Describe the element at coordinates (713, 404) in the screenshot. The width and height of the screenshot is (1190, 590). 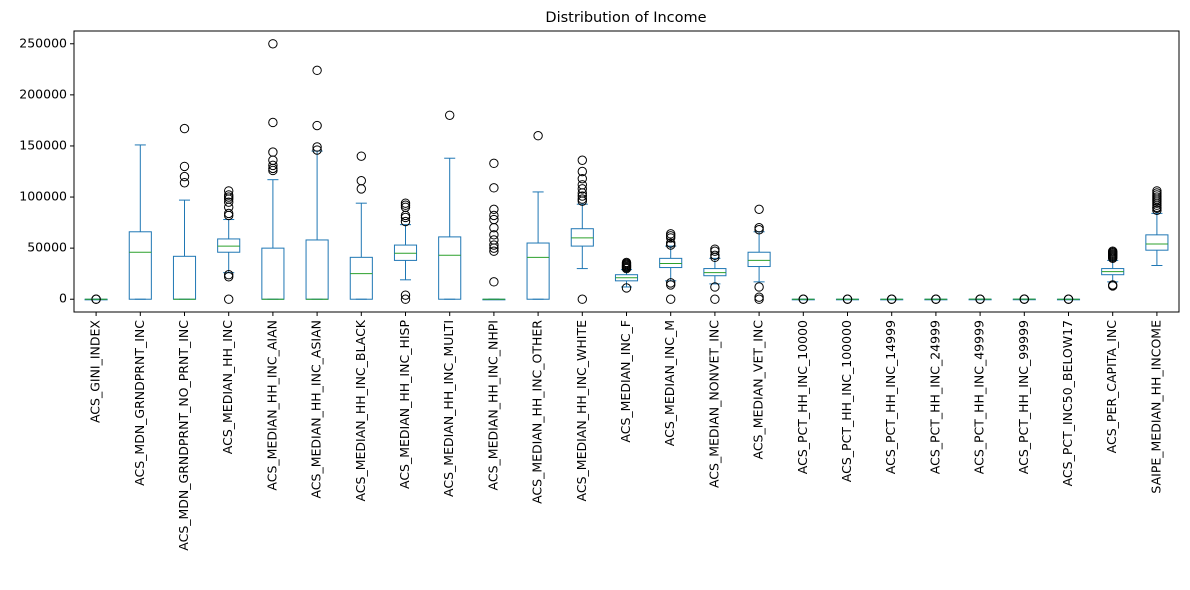
I see `x-tick-label: ACS_MEDIAN_NONVET_INC` at that location.